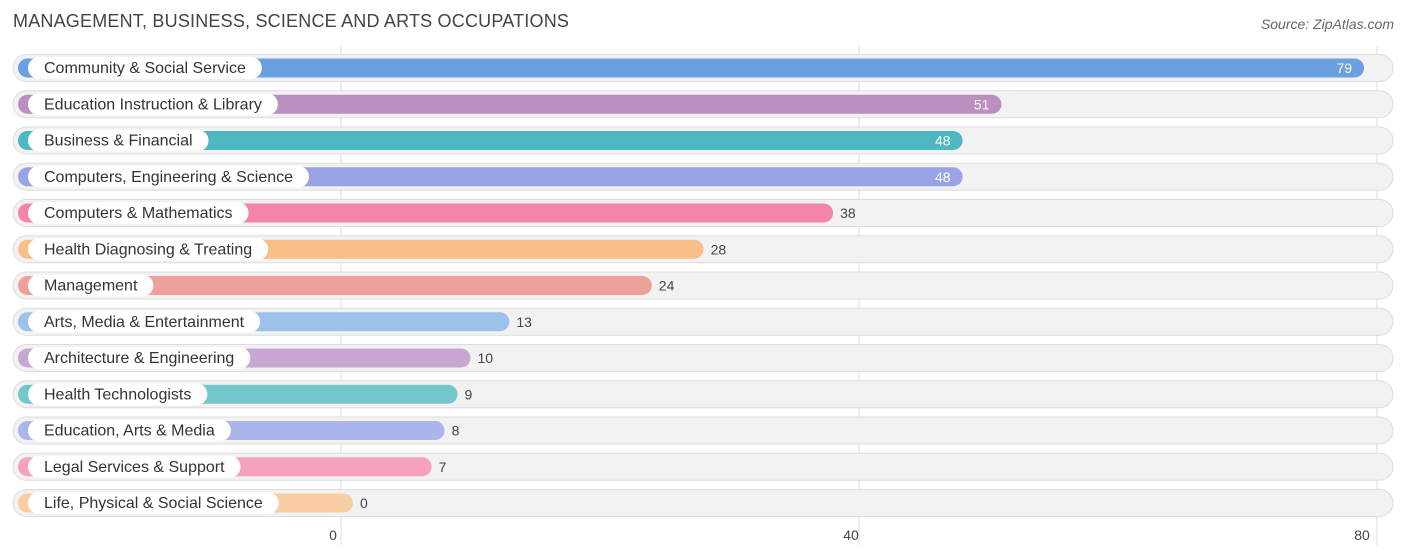  I want to click on x-tick-label: 80, so click(1362, 535).